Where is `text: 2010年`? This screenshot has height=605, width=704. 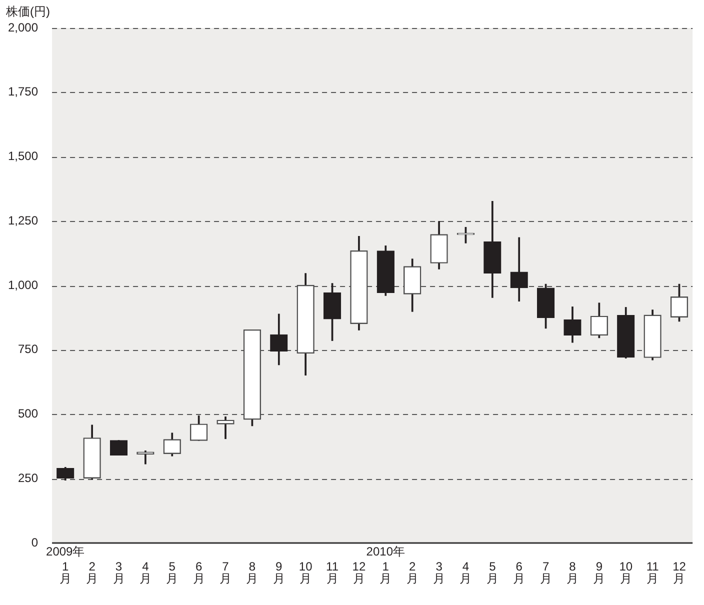
text: 2010年 is located at coordinates (386, 551).